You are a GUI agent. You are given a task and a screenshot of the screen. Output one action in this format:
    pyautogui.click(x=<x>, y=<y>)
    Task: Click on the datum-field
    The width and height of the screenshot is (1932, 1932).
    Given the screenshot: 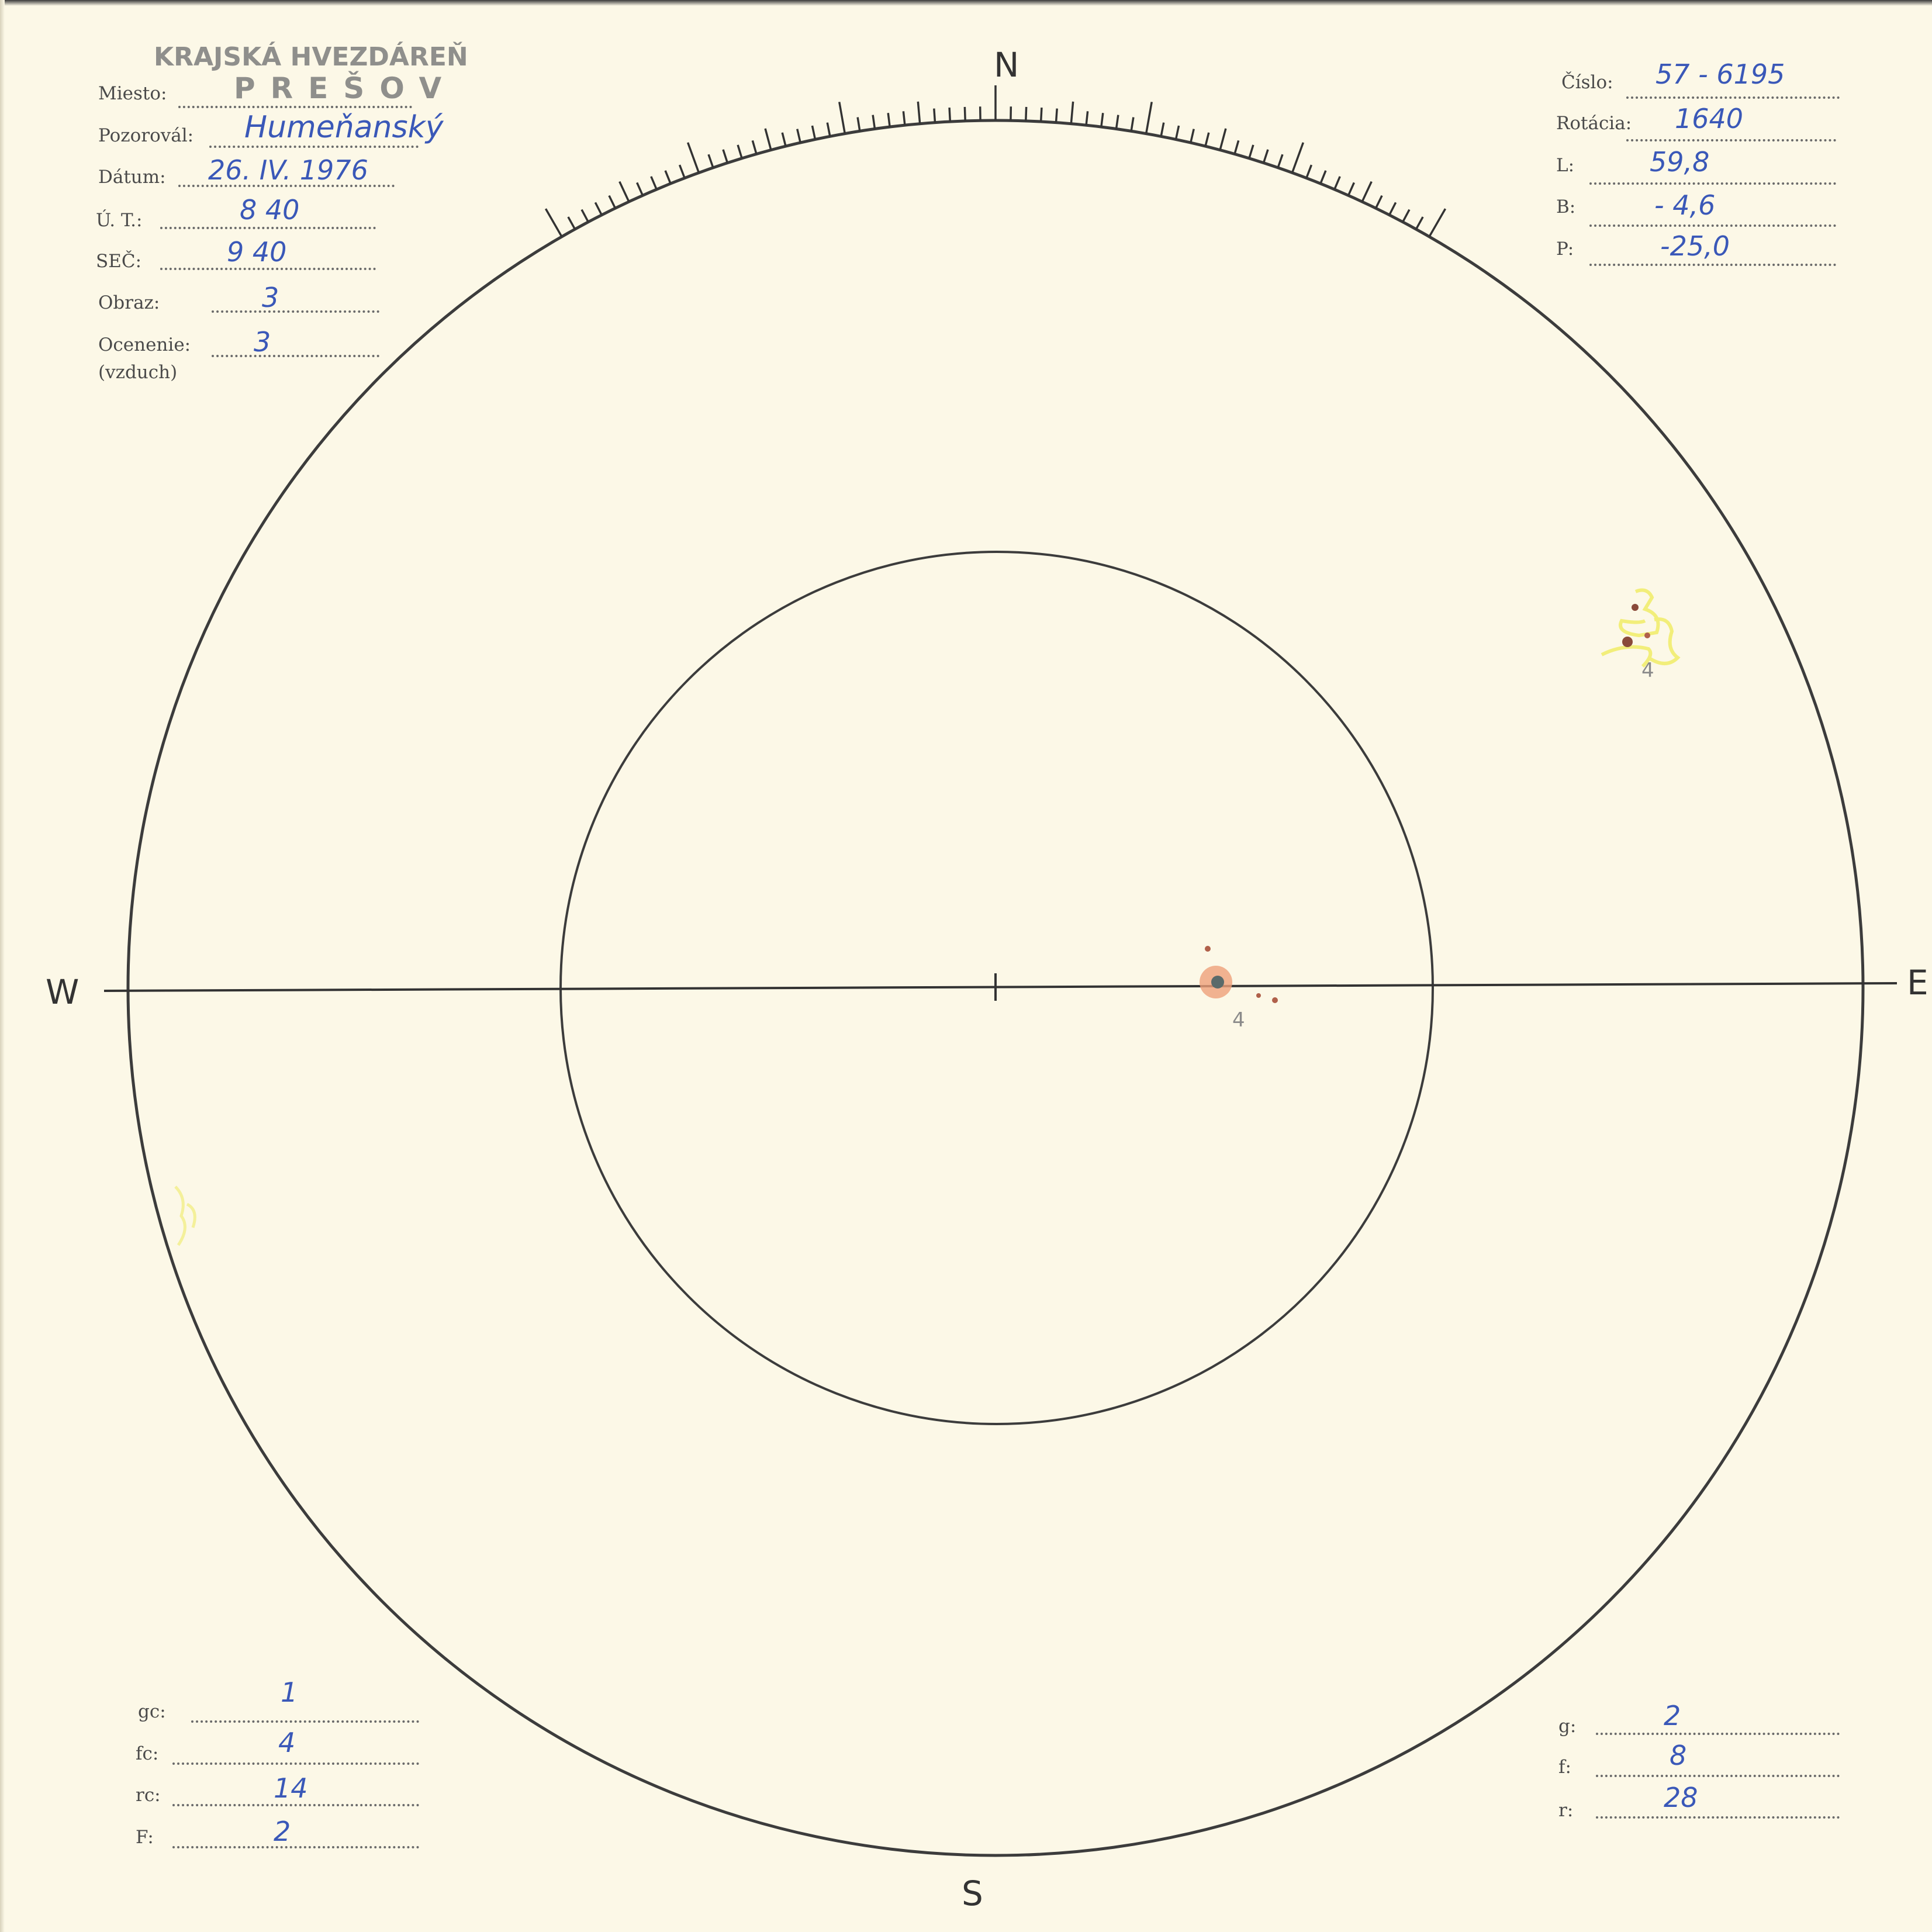 What is the action you would take?
    pyautogui.click(x=287, y=186)
    